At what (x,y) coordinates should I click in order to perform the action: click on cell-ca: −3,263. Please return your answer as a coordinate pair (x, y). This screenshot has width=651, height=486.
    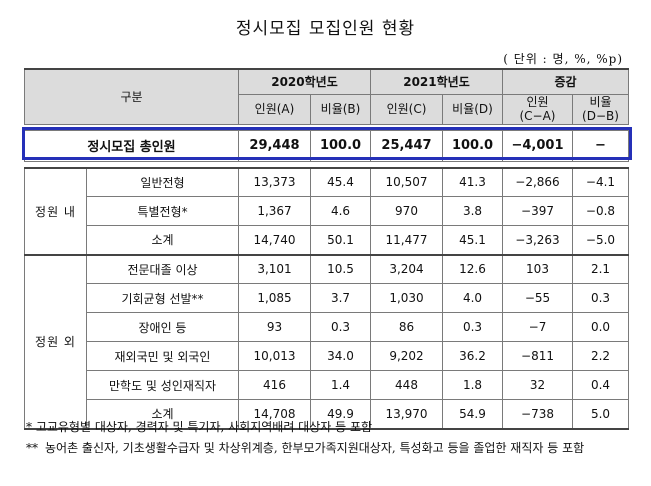
    Looking at the image, I should click on (537, 240).